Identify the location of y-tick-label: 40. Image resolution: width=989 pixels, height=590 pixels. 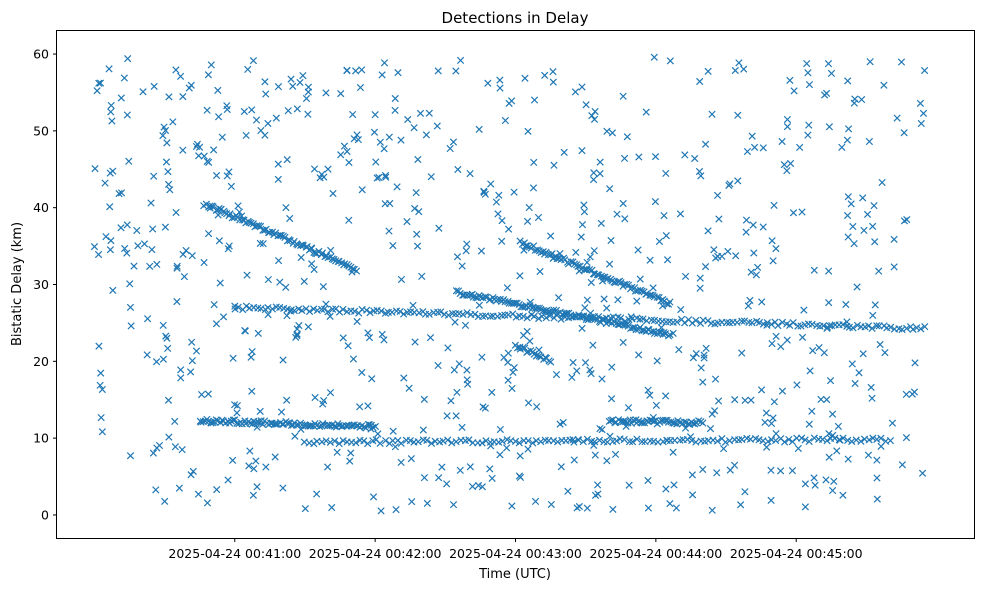
(41, 207).